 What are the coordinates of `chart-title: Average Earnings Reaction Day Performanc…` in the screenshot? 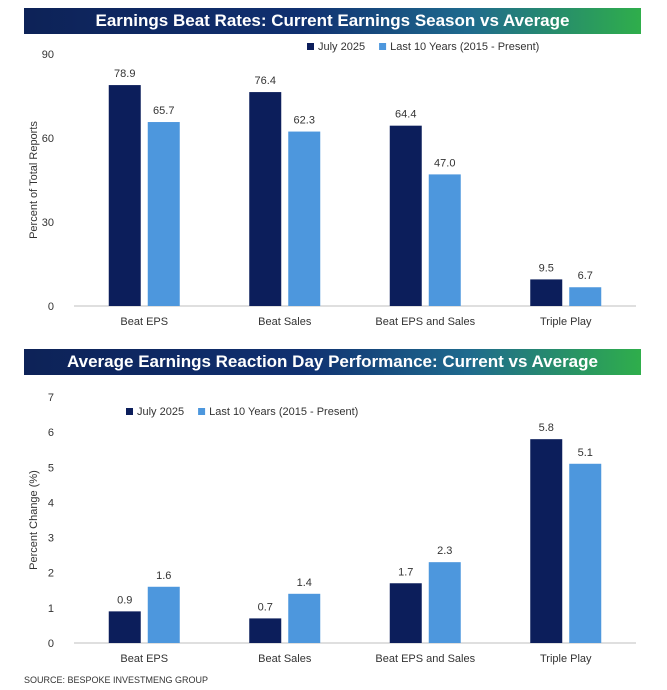 It's located at (332, 362).